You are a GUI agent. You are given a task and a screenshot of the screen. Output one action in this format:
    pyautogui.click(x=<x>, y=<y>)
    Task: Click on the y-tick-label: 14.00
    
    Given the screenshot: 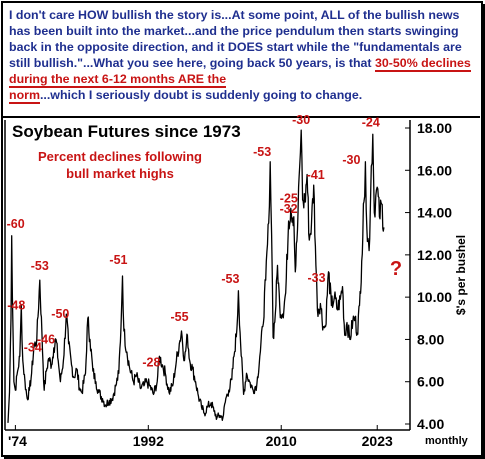 What is the action you would take?
    pyautogui.click(x=434, y=213)
    